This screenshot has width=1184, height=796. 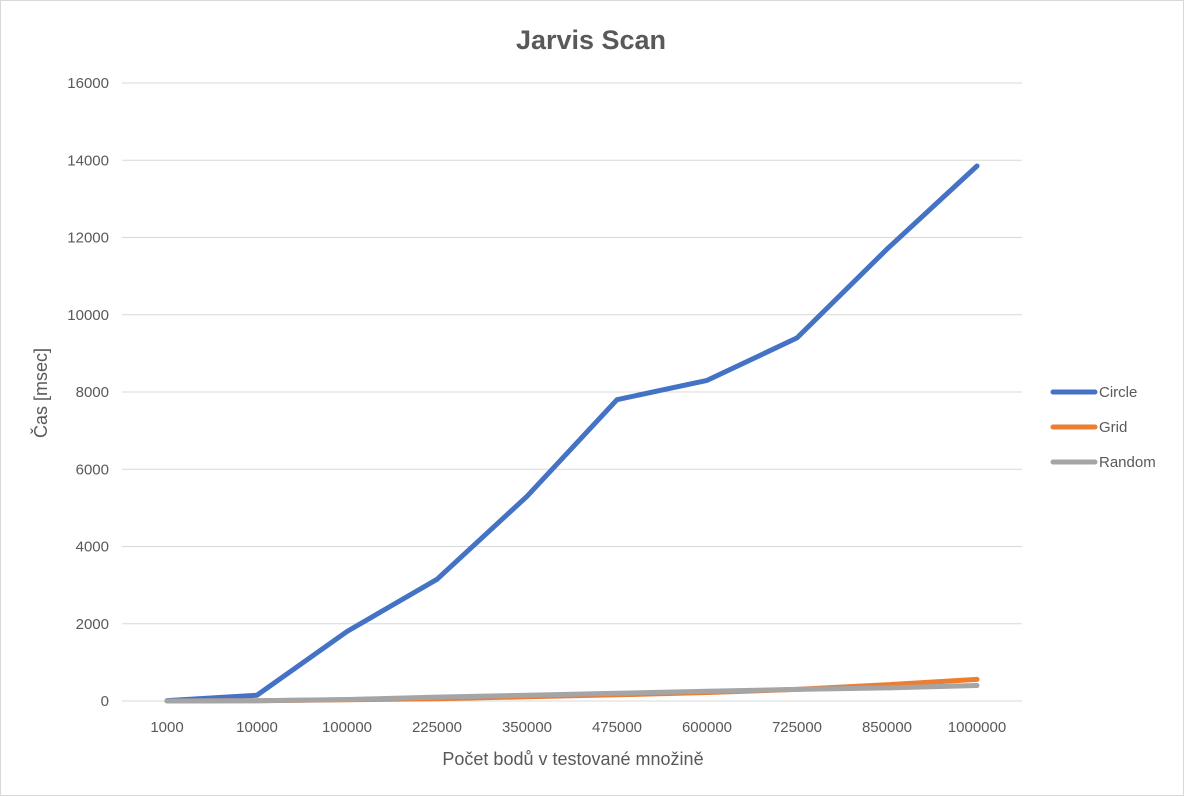 I want to click on y-tick-label: 6000, so click(x=92, y=469).